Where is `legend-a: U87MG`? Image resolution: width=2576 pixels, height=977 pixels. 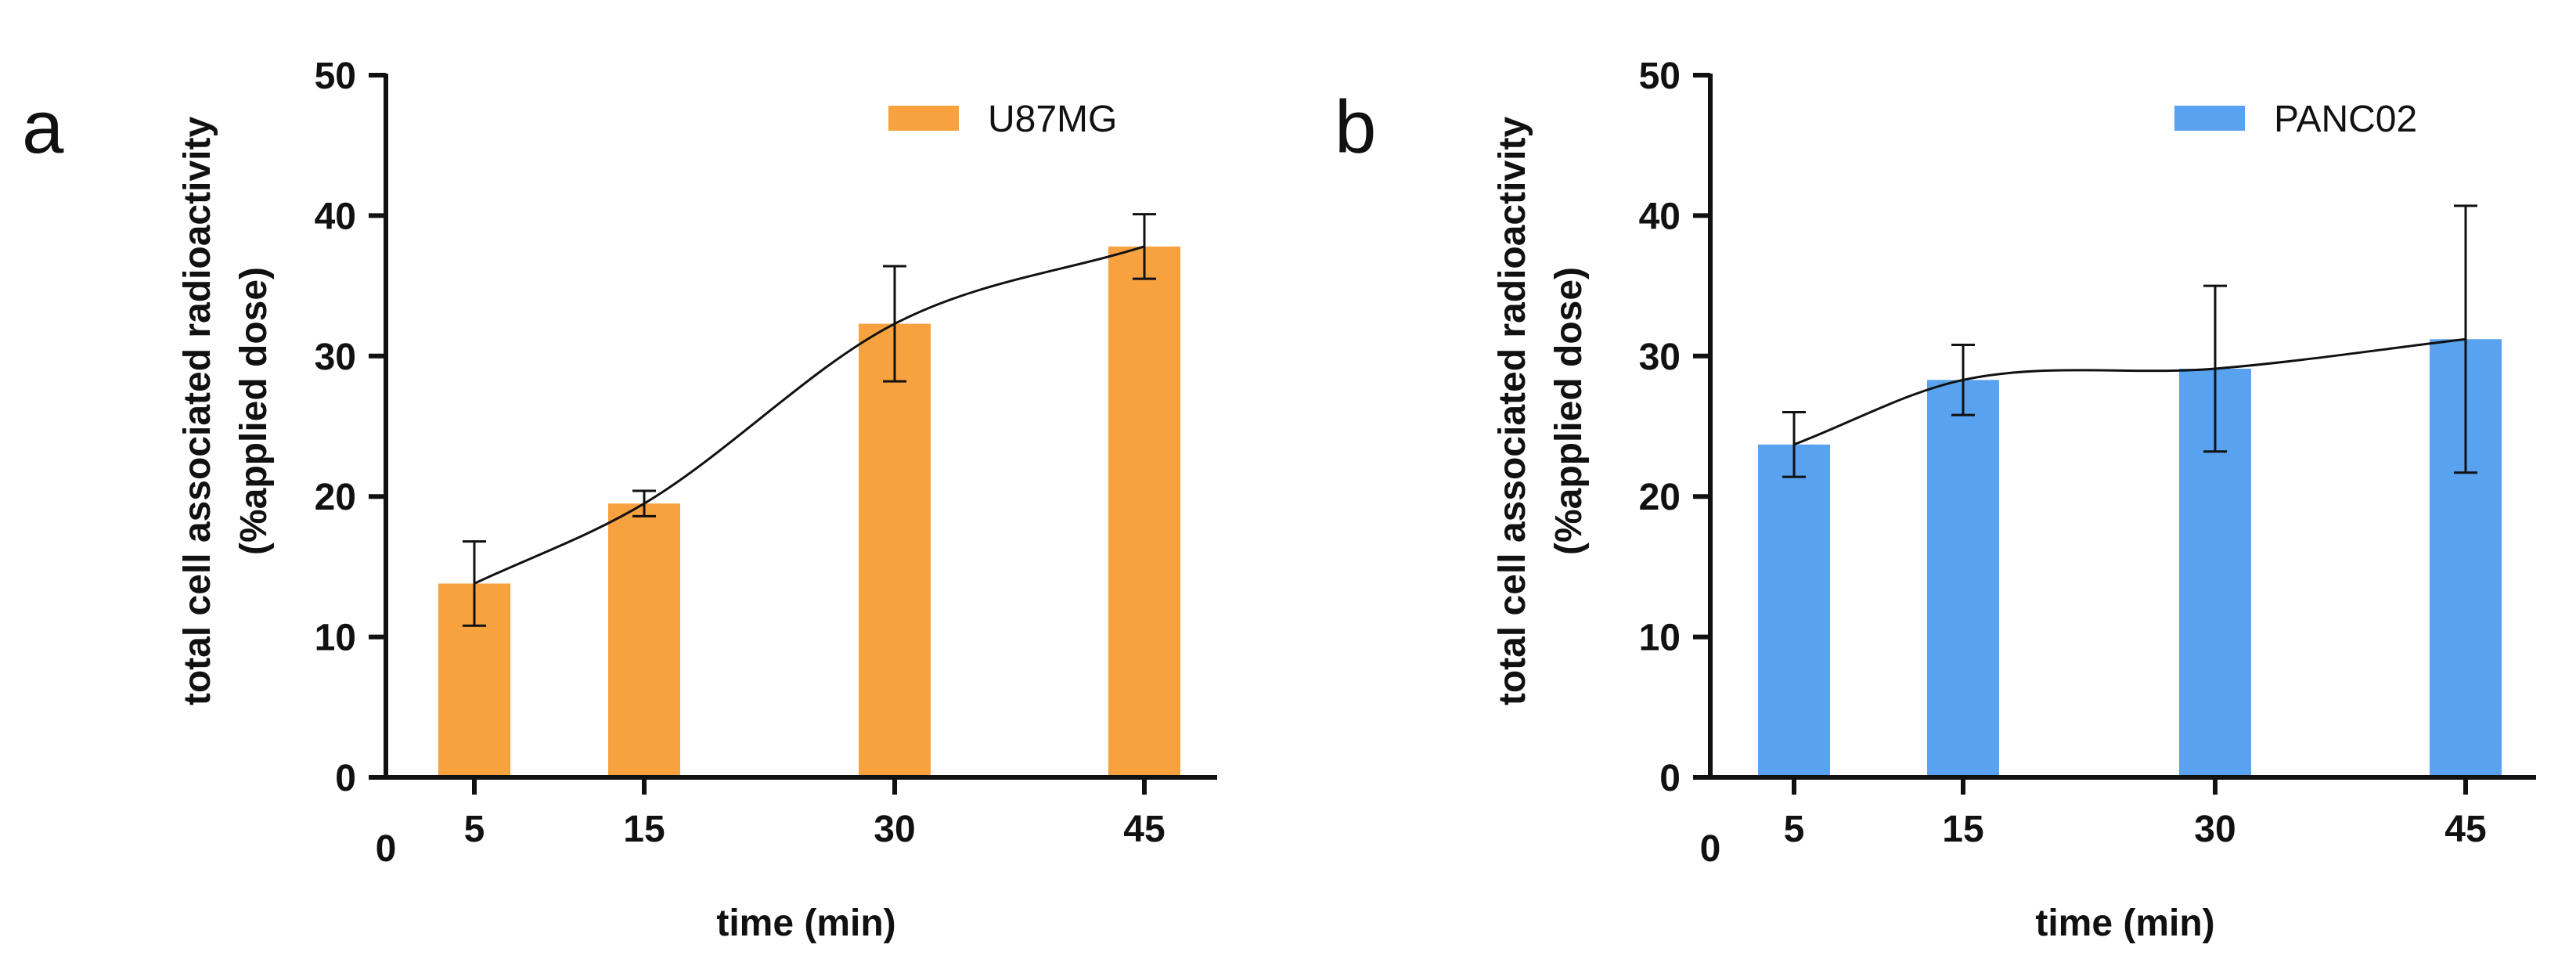 legend-a: U87MG is located at coordinates (1002, 119).